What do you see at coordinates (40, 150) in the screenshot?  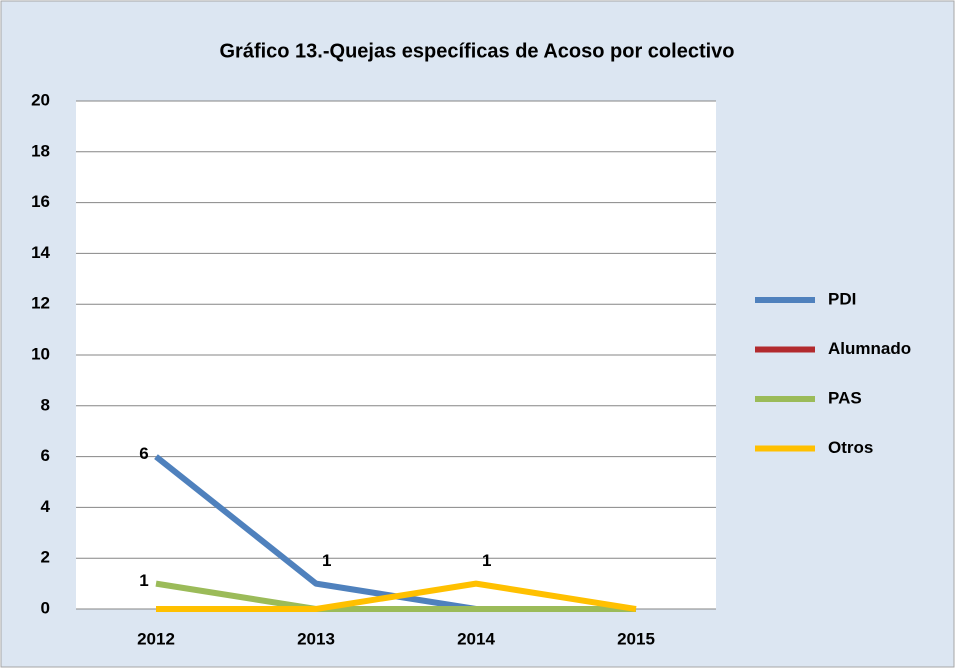 I see `y-tick-label: 18` at bounding box center [40, 150].